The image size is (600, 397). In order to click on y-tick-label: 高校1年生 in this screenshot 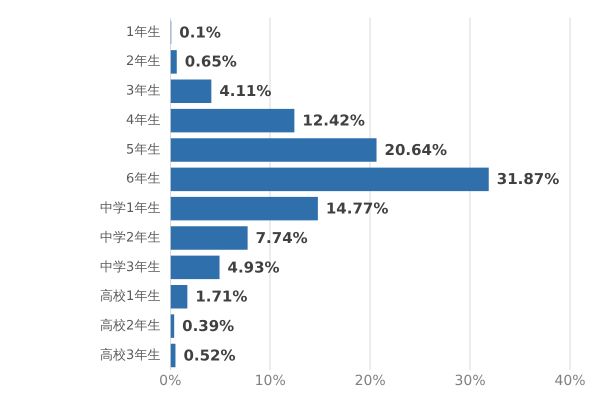, I will do `click(130, 296)`.